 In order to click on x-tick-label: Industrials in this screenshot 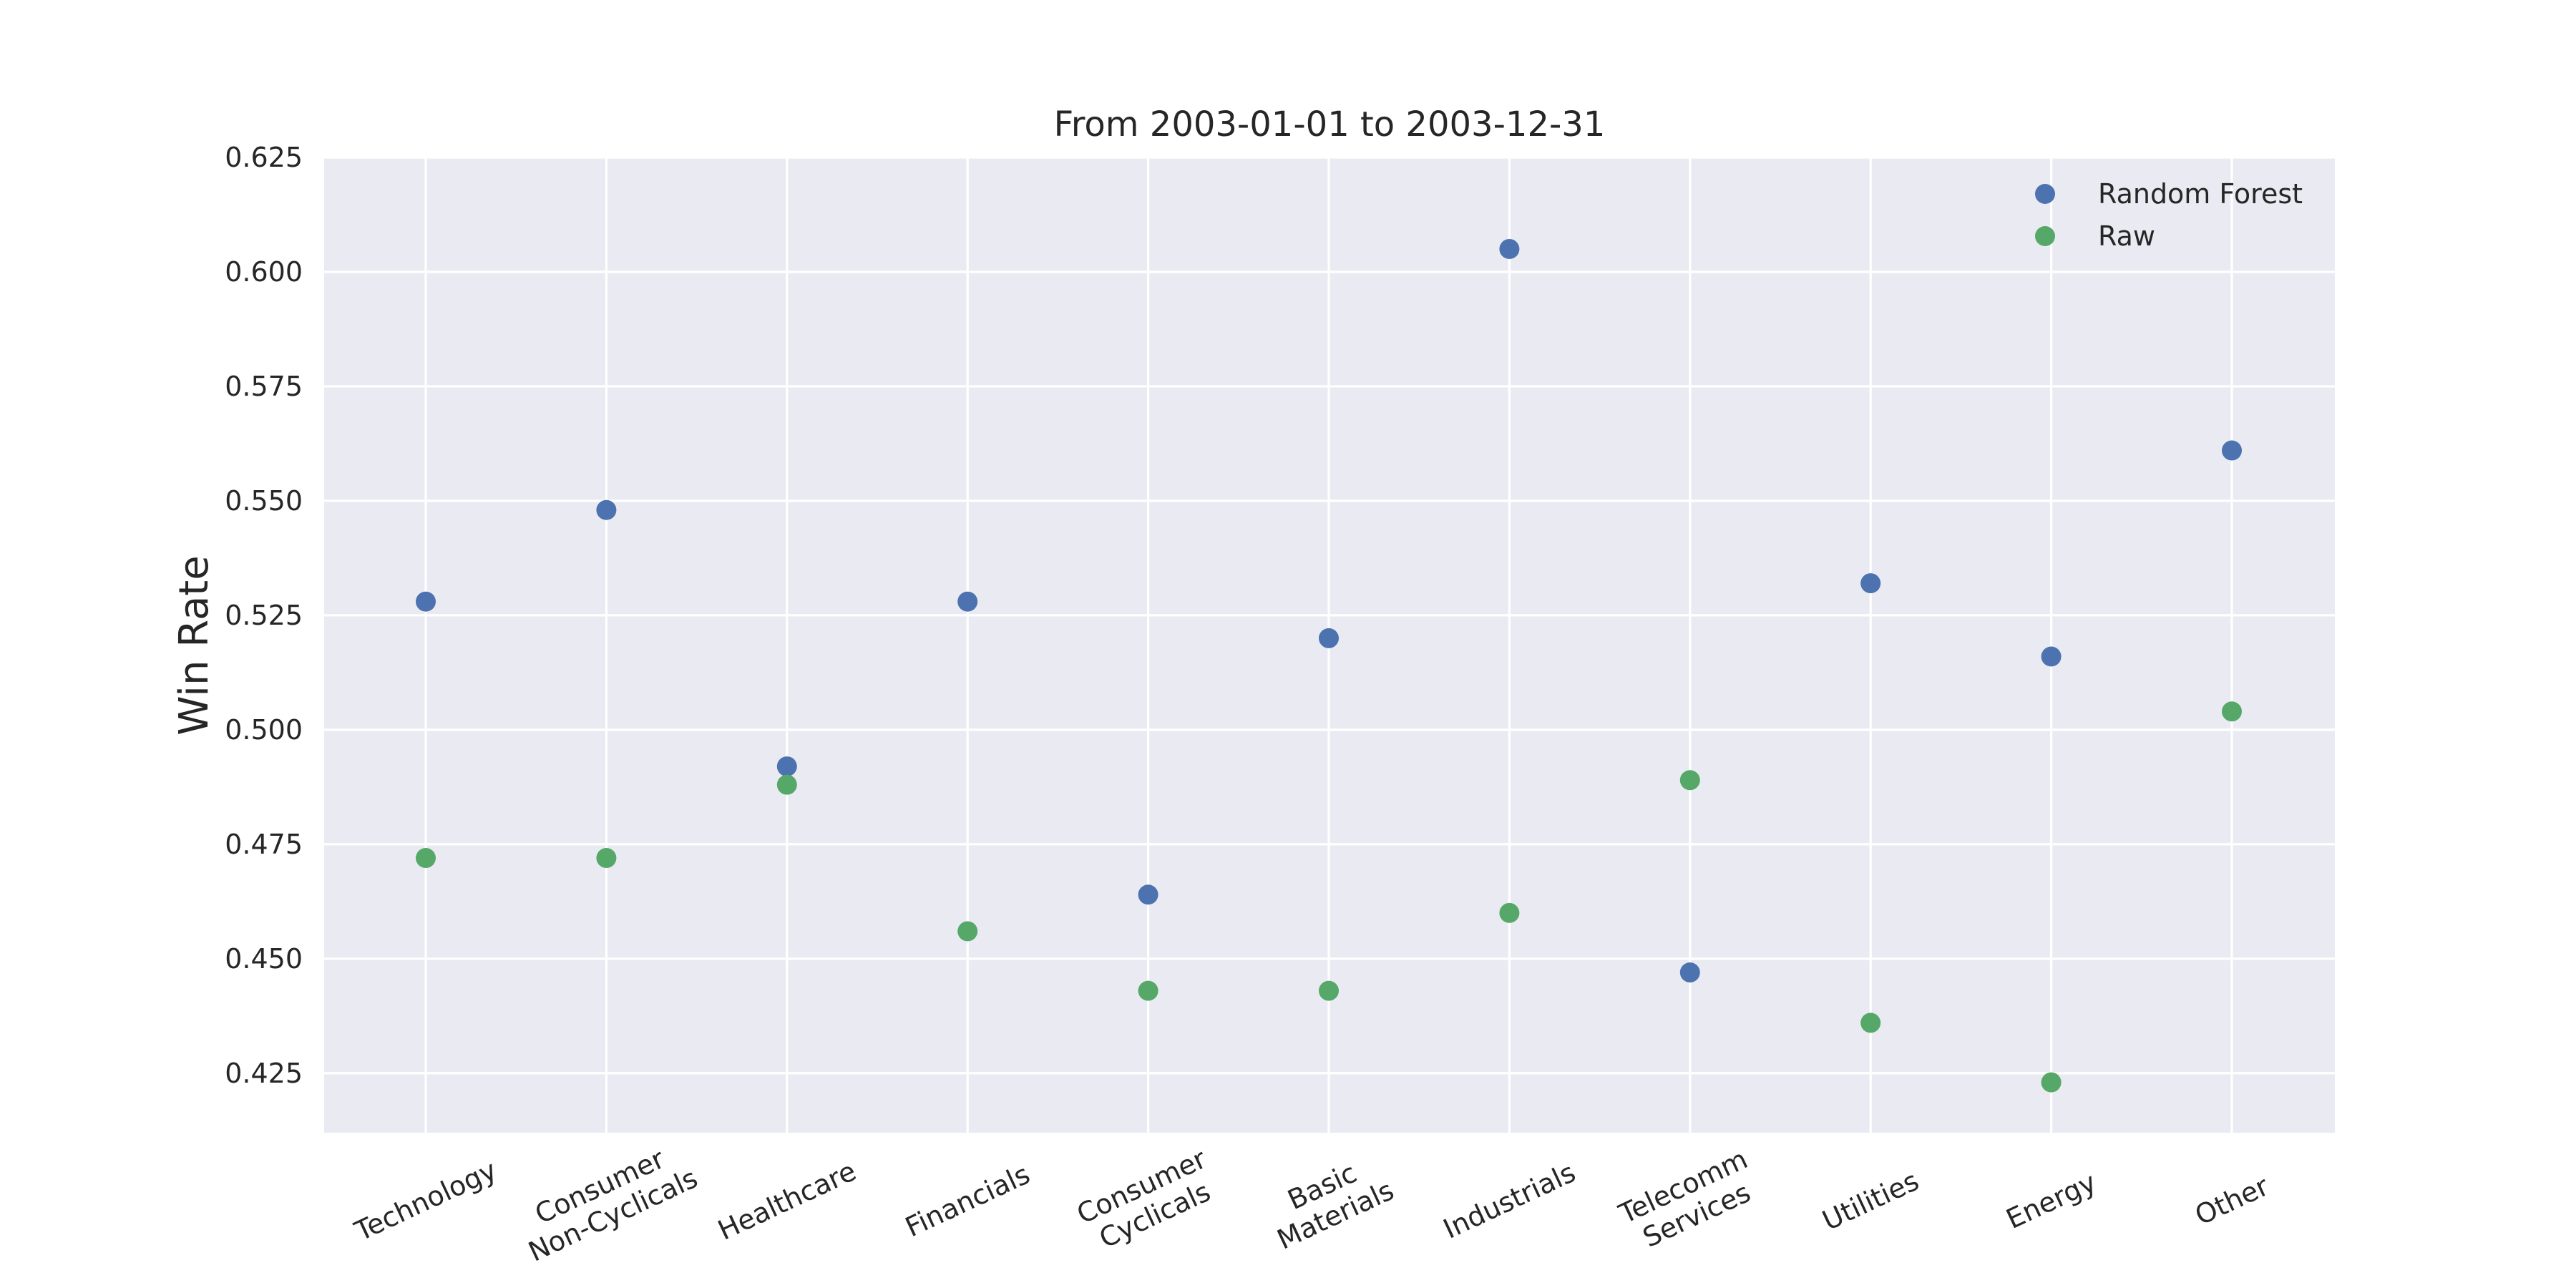, I will do `click(1509, 1200)`.